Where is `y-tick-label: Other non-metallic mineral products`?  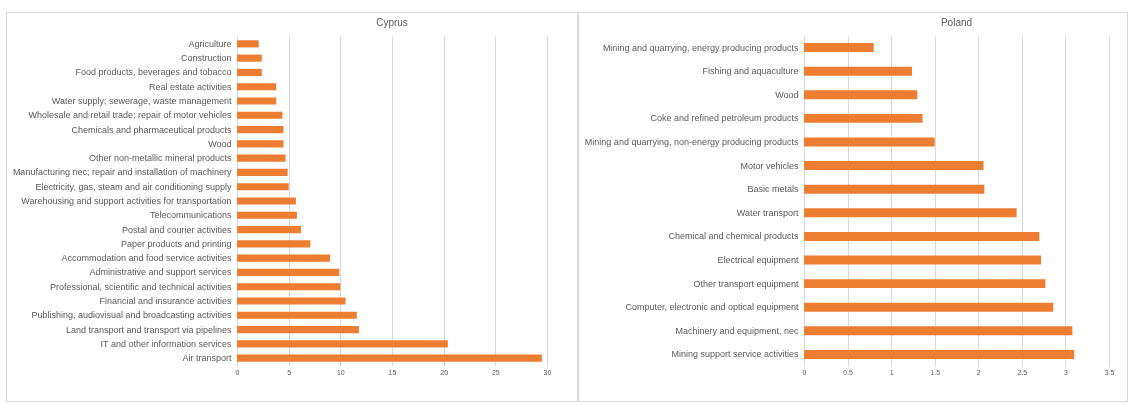
y-tick-label: Other non-metallic mineral products is located at coordinates (160, 158).